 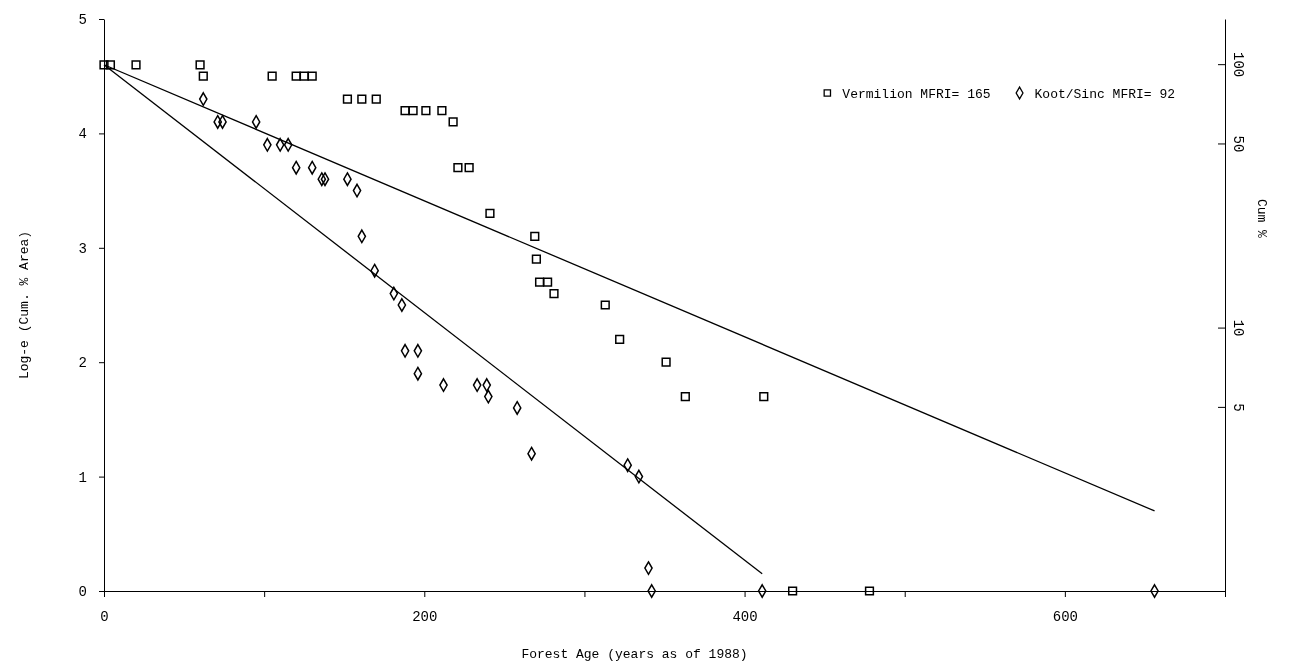 What do you see at coordinates (1238, 144) in the screenshot?
I see `y2-tick-label: 50` at bounding box center [1238, 144].